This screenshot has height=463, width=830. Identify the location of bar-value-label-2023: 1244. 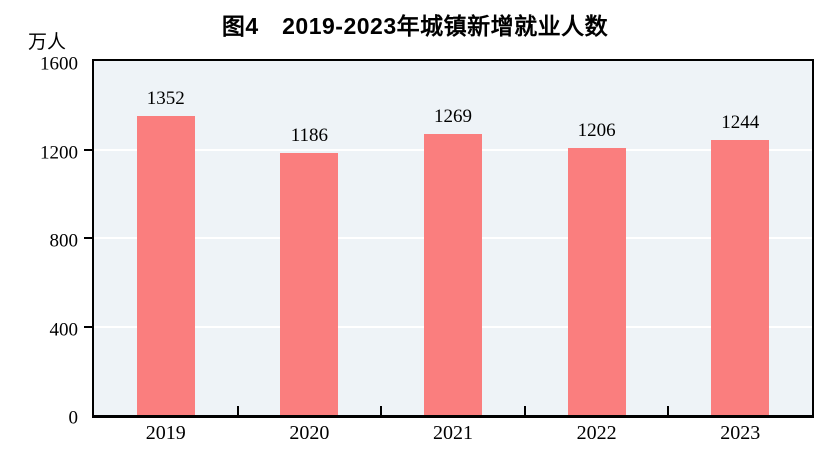
(740, 122).